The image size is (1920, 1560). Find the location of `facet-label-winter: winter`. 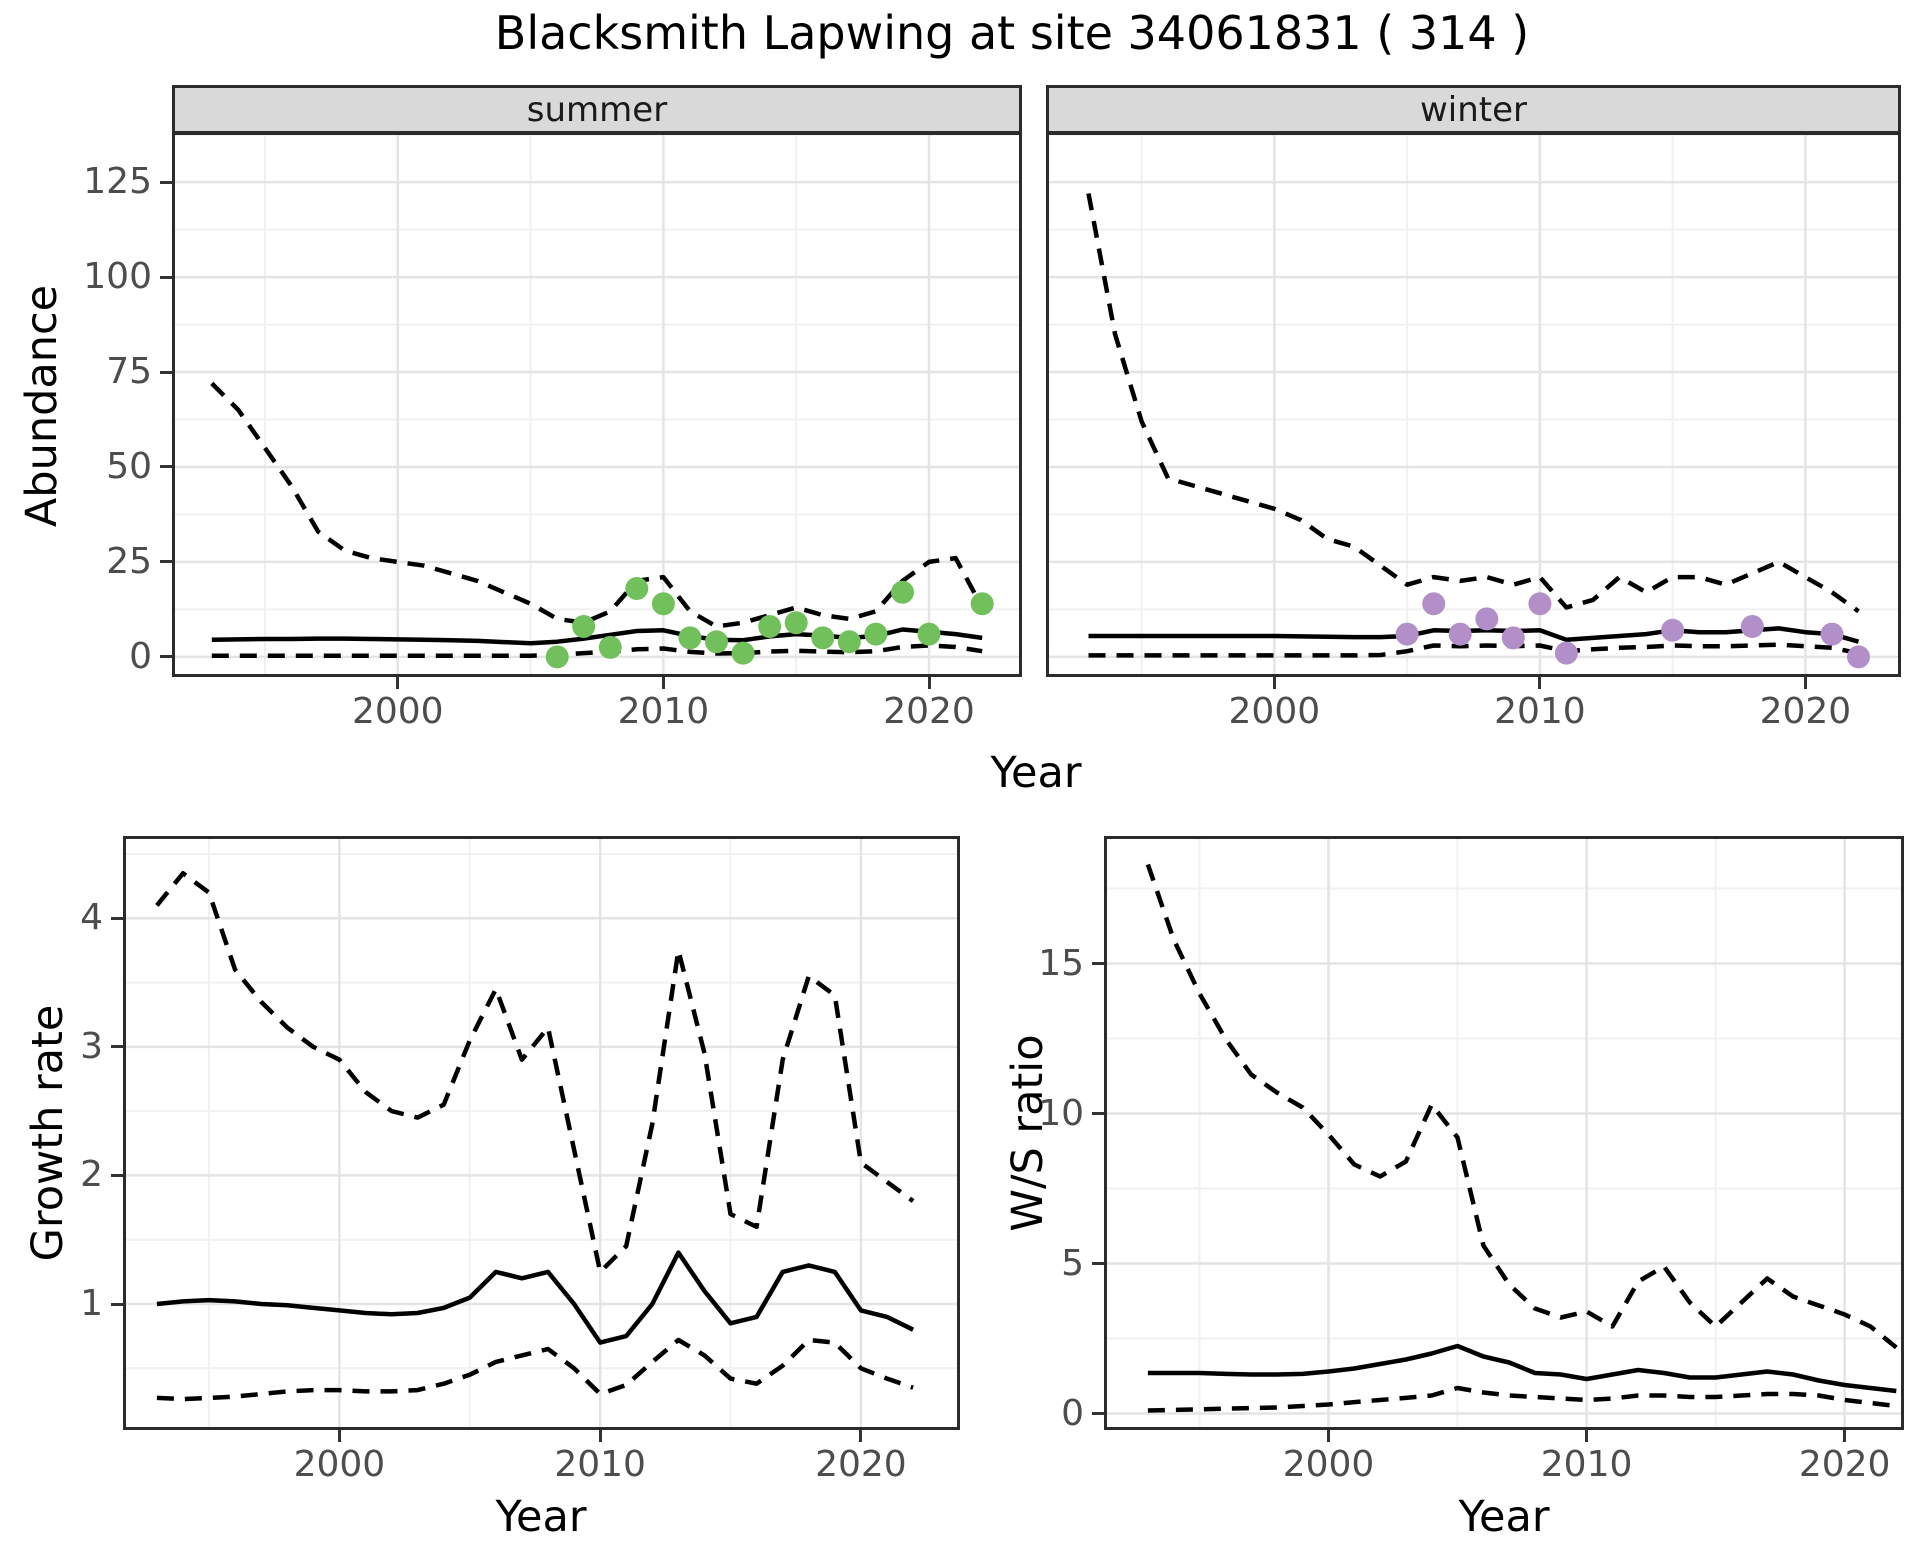

facet-label-winter: winter is located at coordinates (1473, 109).